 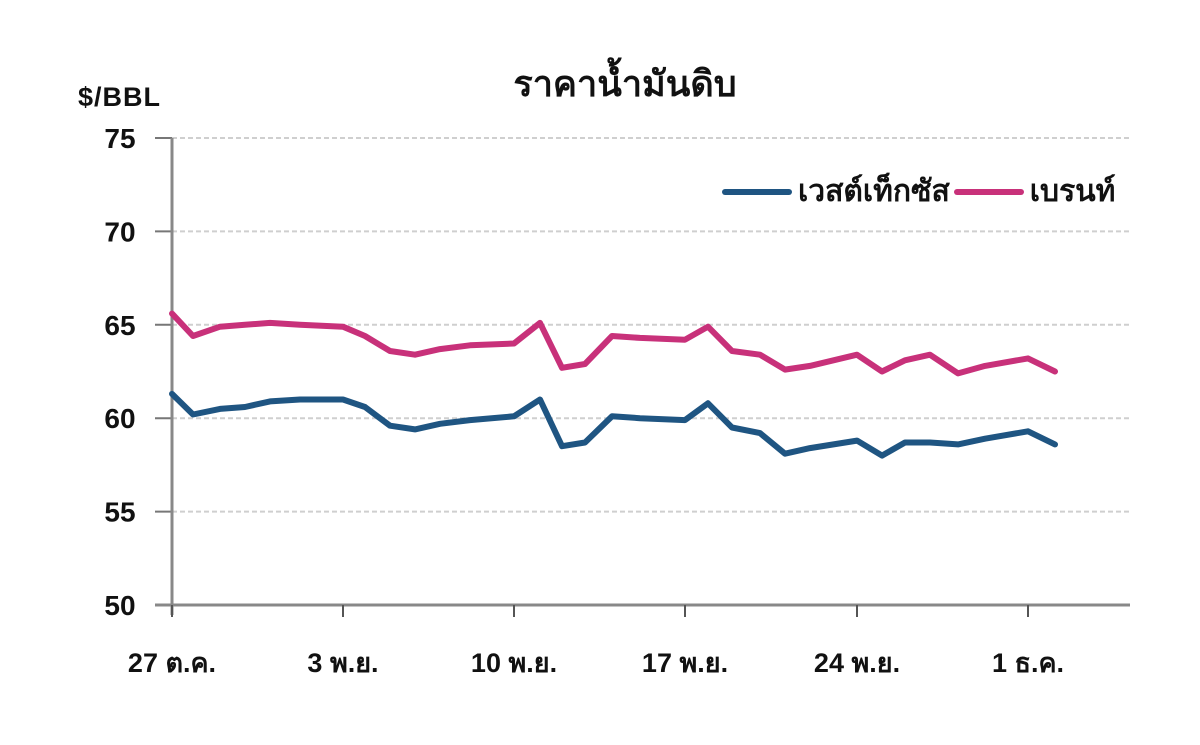 What do you see at coordinates (613, 343) in the screenshot?
I see `series-line-brent` at bounding box center [613, 343].